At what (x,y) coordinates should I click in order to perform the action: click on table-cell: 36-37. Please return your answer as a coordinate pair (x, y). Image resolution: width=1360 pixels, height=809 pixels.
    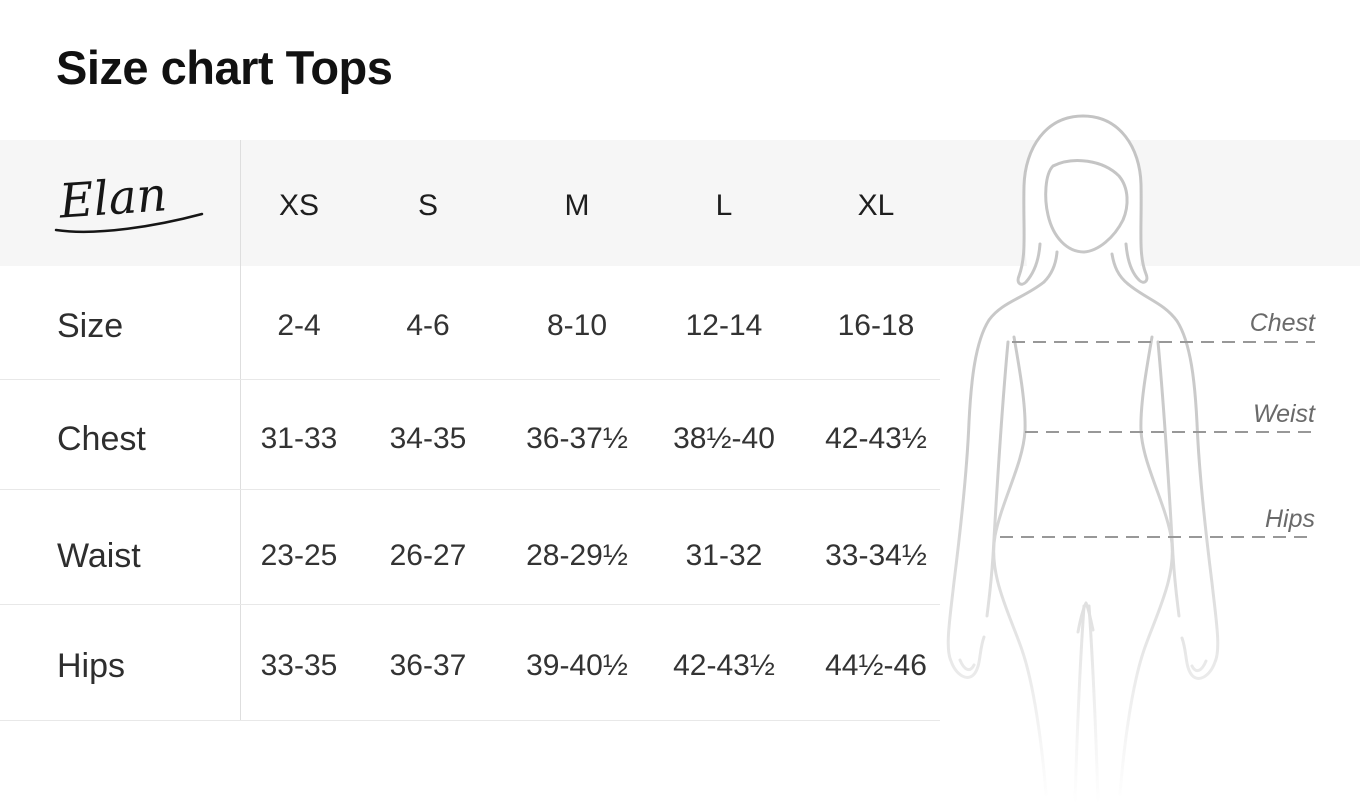
    Looking at the image, I should click on (428, 665).